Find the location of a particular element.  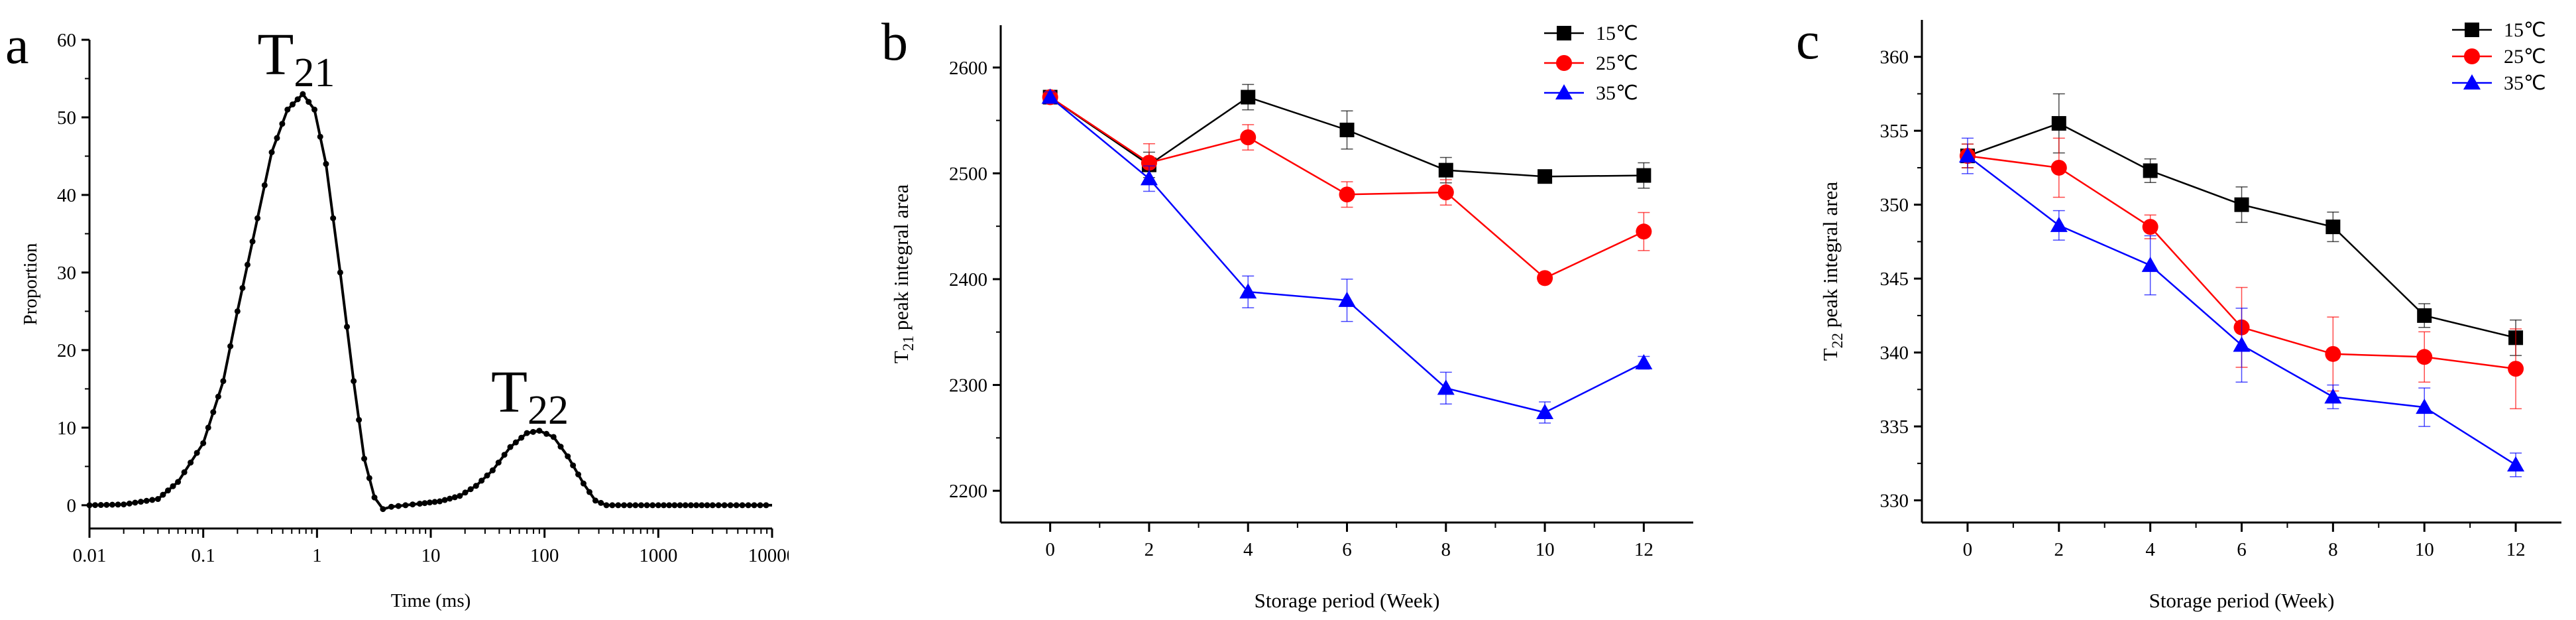

legend-label: 25℃ is located at coordinates (2525, 57).